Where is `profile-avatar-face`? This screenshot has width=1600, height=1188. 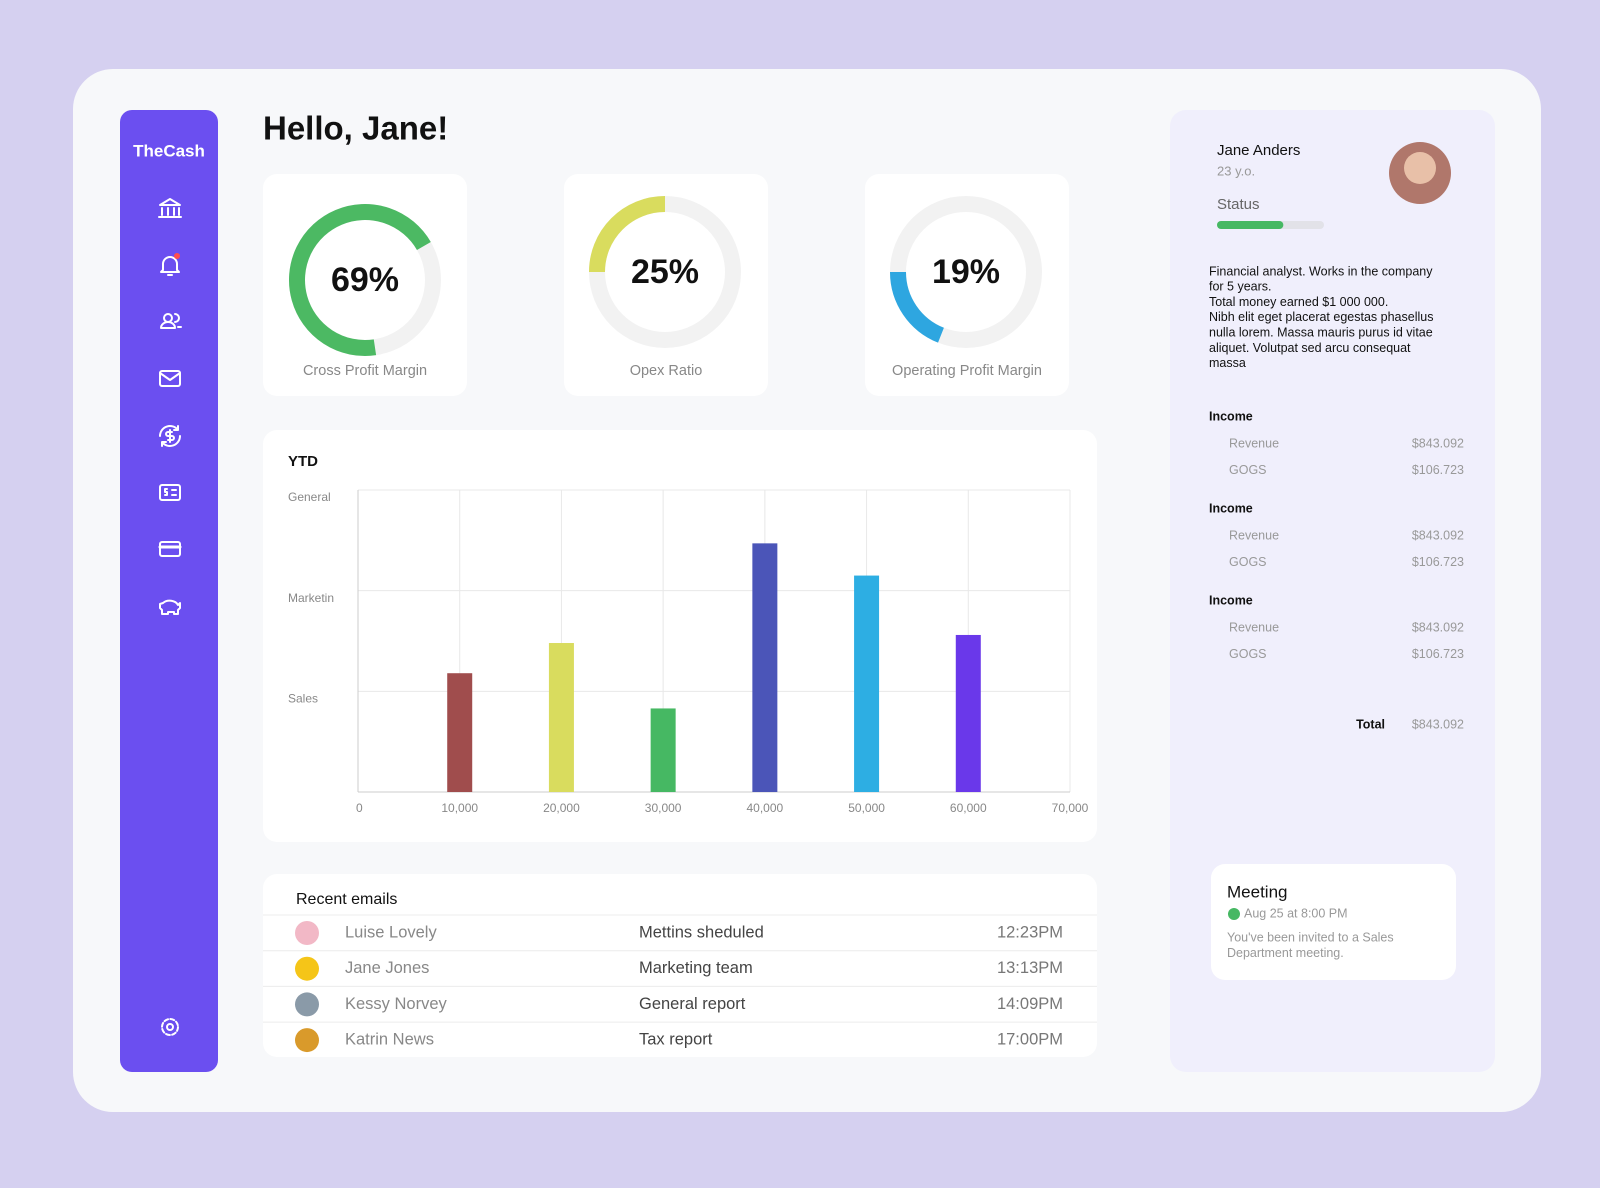
profile-avatar-face is located at coordinates (1420, 168).